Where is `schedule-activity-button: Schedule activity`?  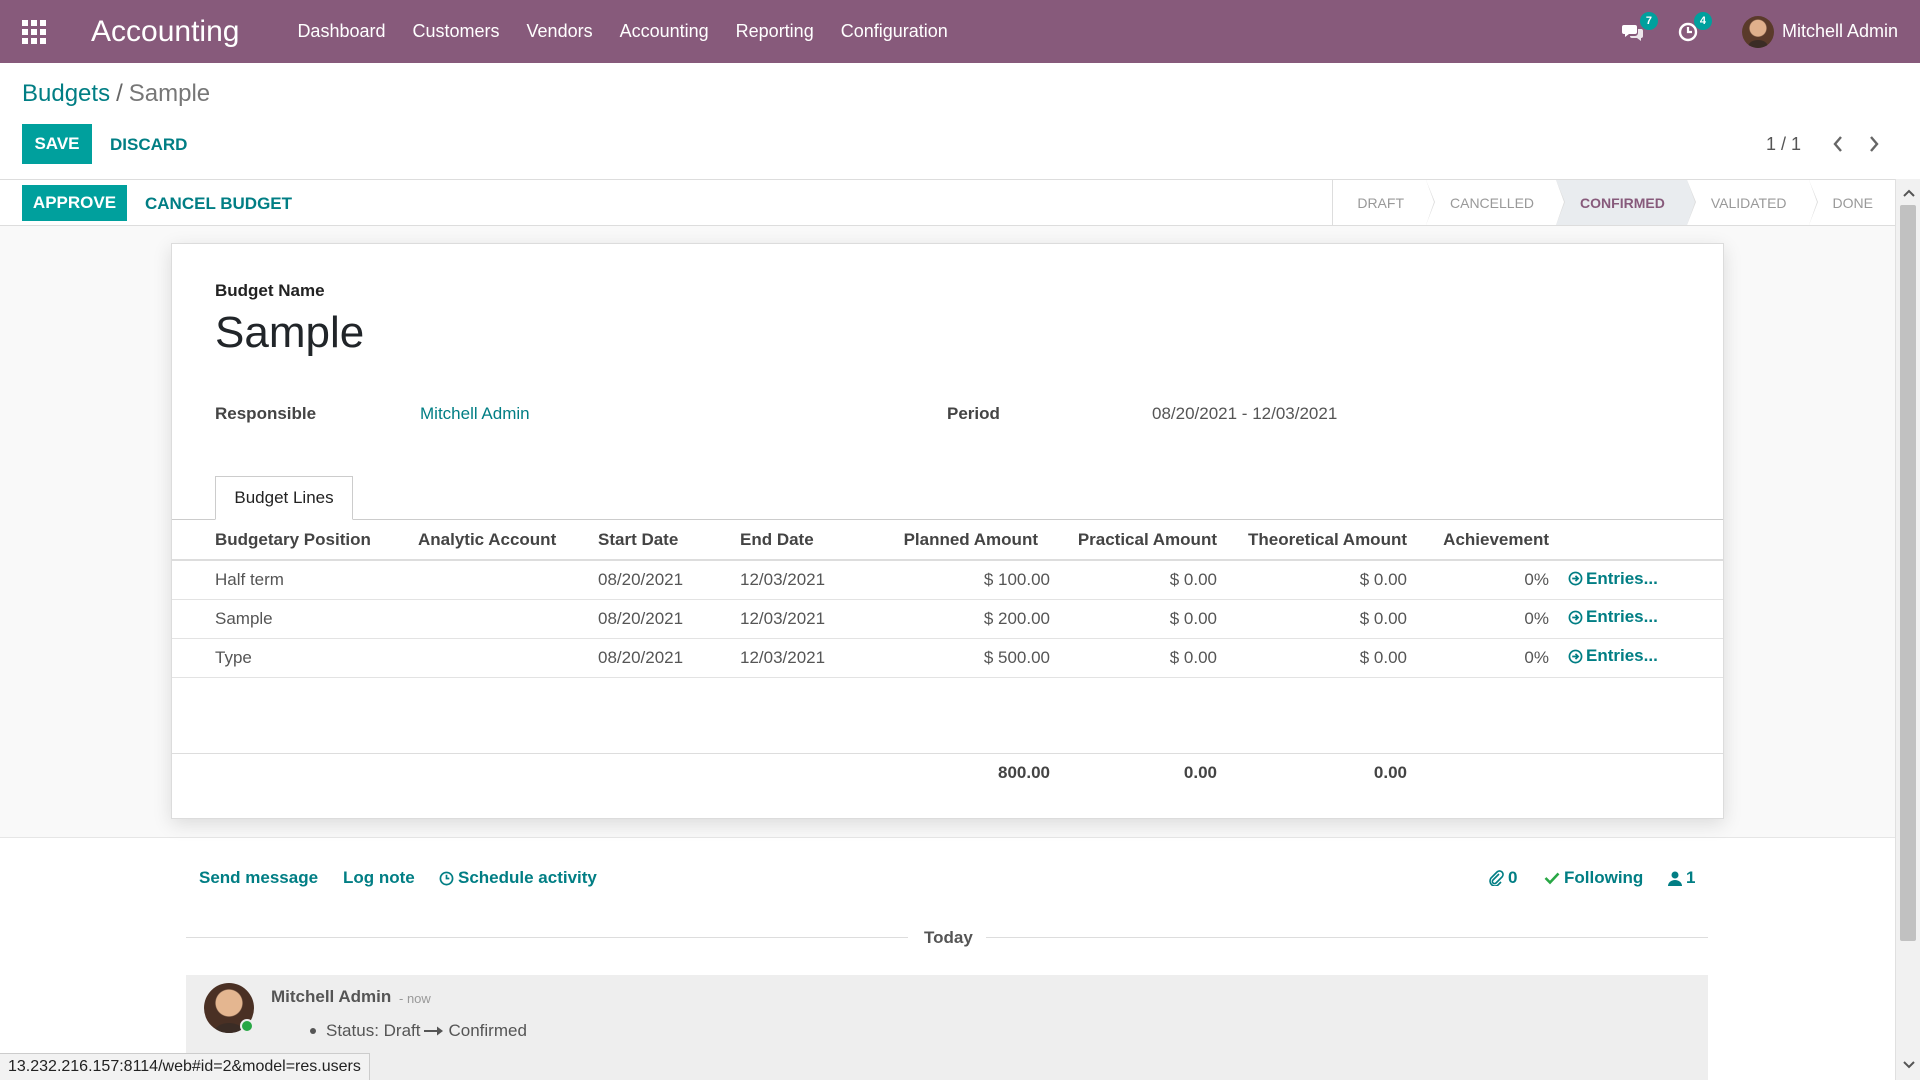 schedule-activity-button: Schedule activity is located at coordinates (518, 878).